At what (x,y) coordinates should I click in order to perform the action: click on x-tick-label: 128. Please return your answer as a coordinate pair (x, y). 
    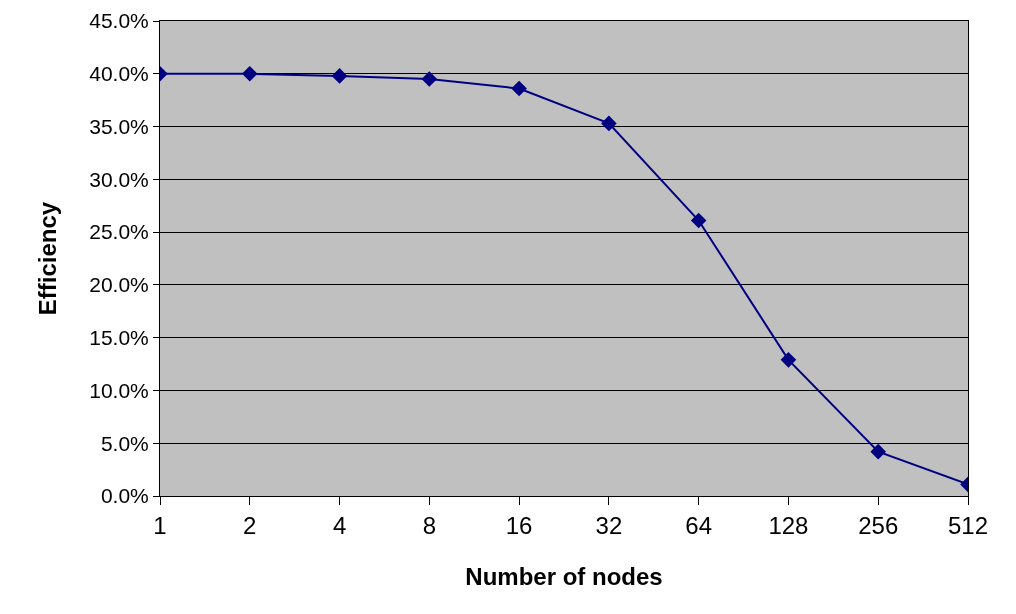
    Looking at the image, I should click on (788, 525).